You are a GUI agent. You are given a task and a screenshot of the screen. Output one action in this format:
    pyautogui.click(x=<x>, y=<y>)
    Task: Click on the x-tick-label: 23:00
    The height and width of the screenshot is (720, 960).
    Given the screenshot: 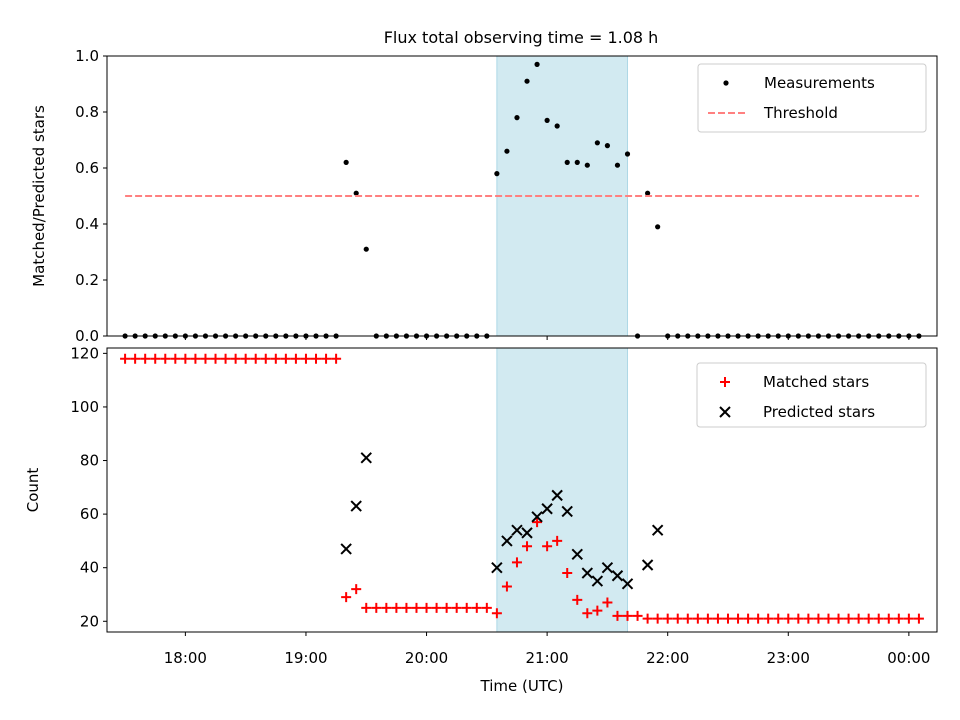 What is the action you would take?
    pyautogui.click(x=788, y=658)
    